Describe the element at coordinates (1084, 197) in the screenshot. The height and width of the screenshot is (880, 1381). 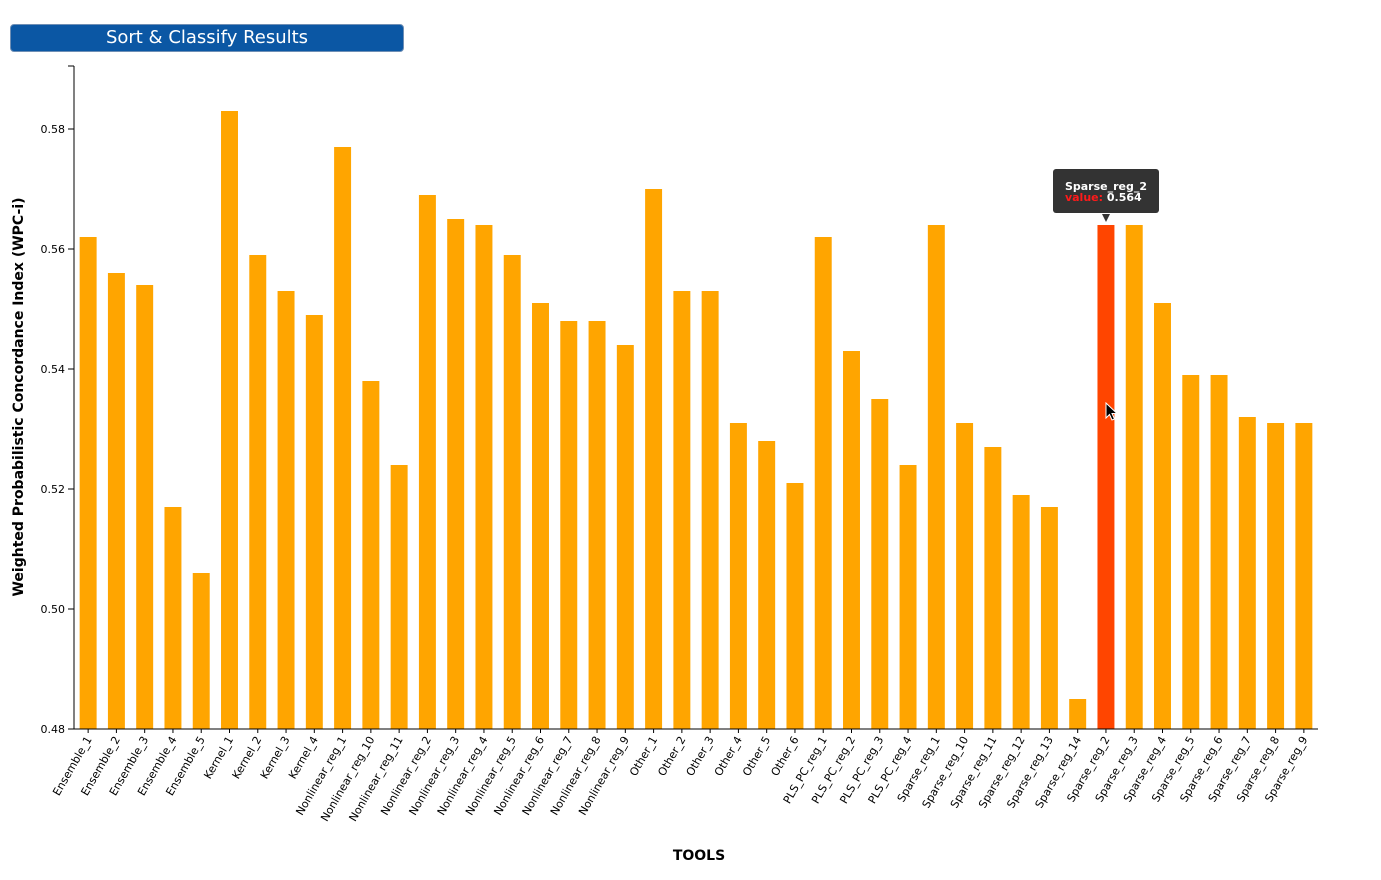
I see `tooltip-value-key: value:` at that location.